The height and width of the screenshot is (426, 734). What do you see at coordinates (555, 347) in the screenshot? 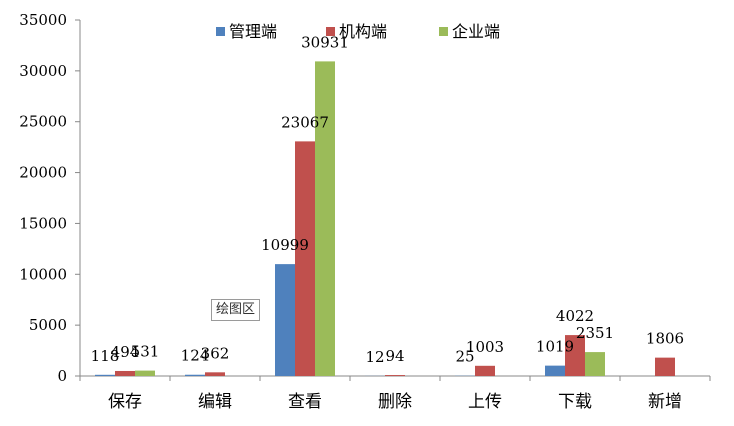
I see `data-label: 1019` at bounding box center [555, 347].